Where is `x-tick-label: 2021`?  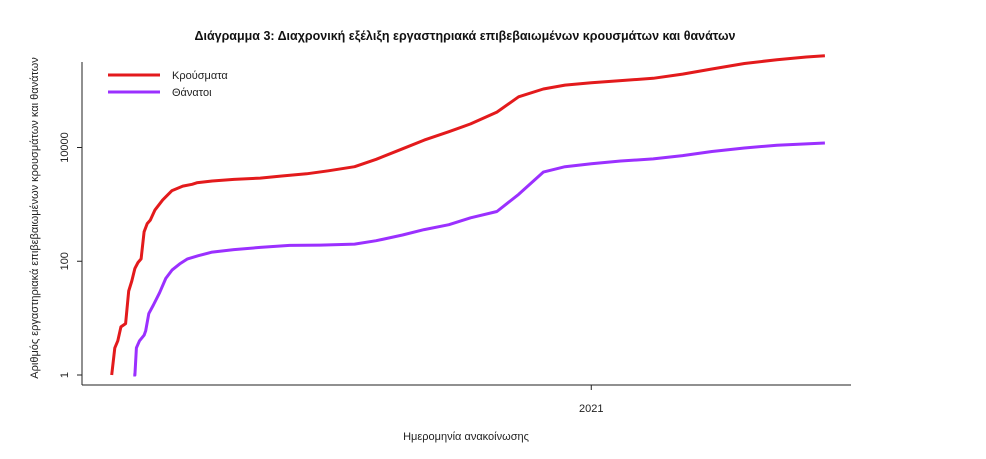
x-tick-label: 2021 is located at coordinates (591, 409).